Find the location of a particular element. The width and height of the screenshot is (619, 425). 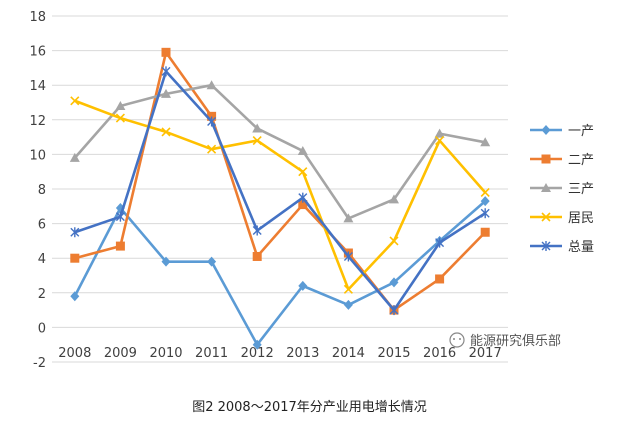

y-tick-label: 12 is located at coordinates (37, 121).